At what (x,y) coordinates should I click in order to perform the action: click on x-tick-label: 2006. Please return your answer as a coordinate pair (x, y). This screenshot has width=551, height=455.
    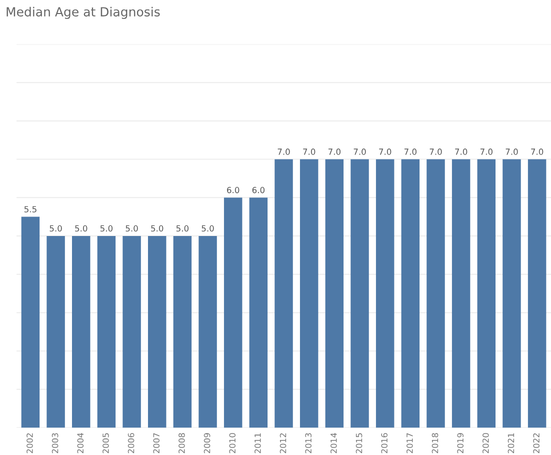
    Looking at the image, I should click on (131, 443).